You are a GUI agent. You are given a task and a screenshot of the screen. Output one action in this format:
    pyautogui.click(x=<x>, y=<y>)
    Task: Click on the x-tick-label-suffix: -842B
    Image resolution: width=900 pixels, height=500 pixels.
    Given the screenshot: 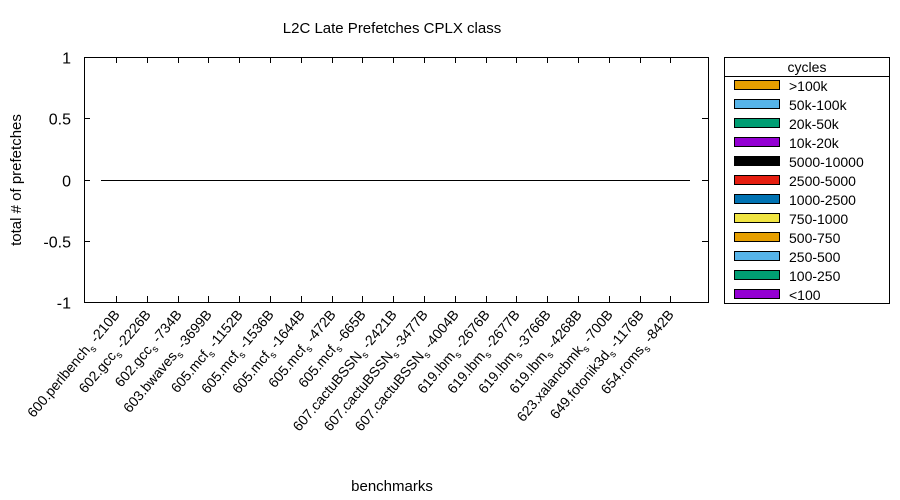 What is the action you would take?
    pyautogui.click(x=657, y=328)
    